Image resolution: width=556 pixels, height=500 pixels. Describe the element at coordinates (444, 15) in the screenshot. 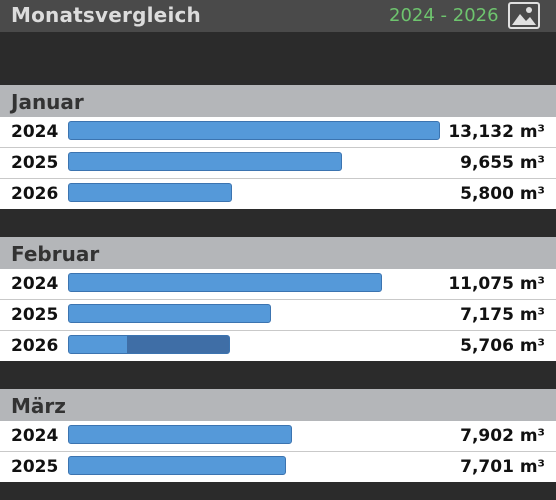

I see `year-range-label: 2024 - 2026` at that location.